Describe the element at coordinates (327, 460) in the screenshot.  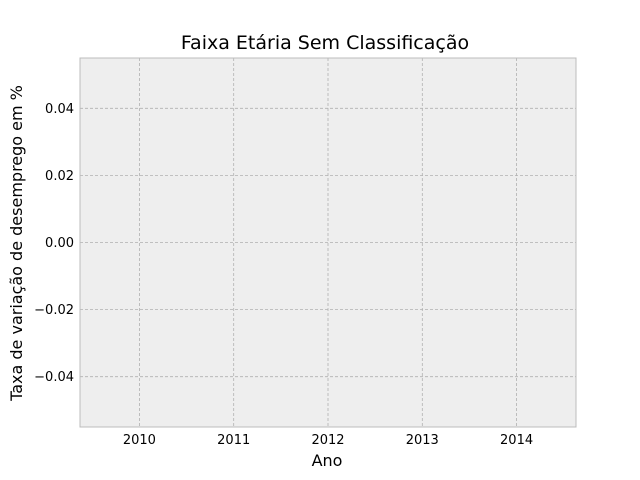
I see `x-axis-label: Ano` at that location.